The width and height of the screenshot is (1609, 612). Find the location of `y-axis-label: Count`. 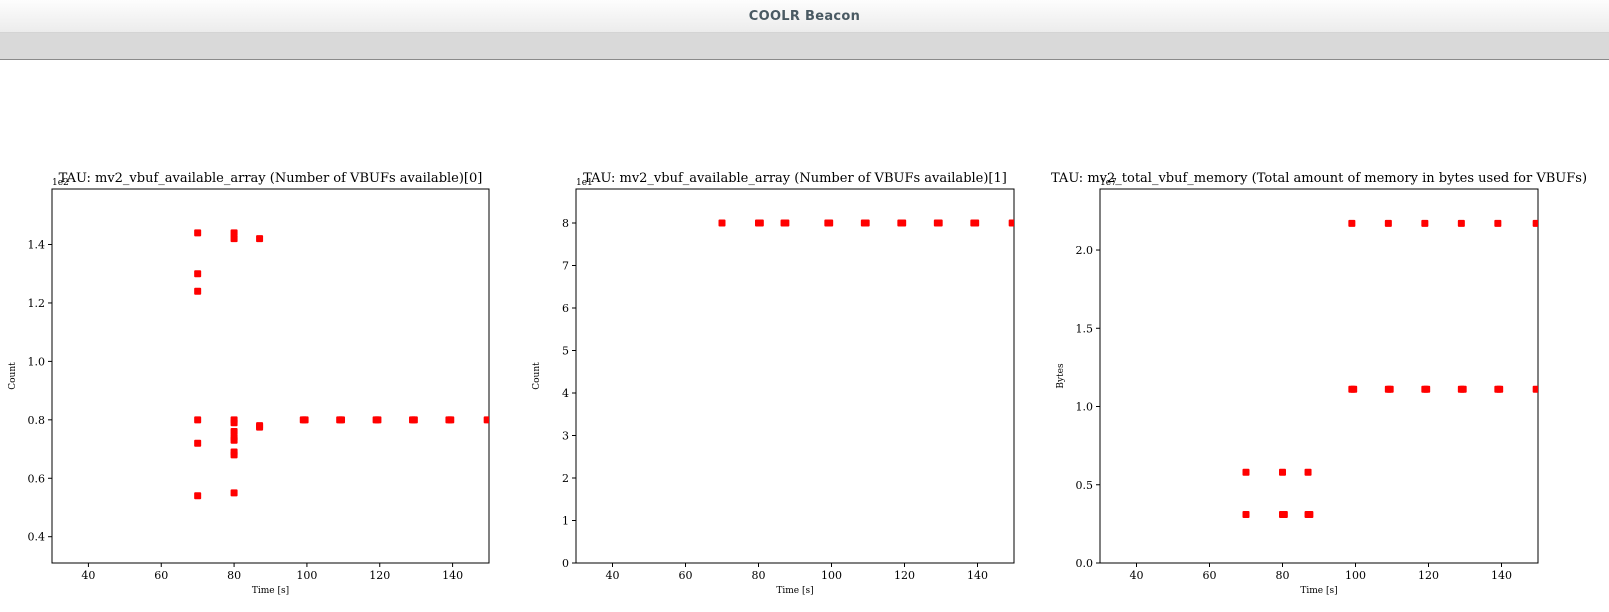

y-axis-label: Count is located at coordinates (13, 376).